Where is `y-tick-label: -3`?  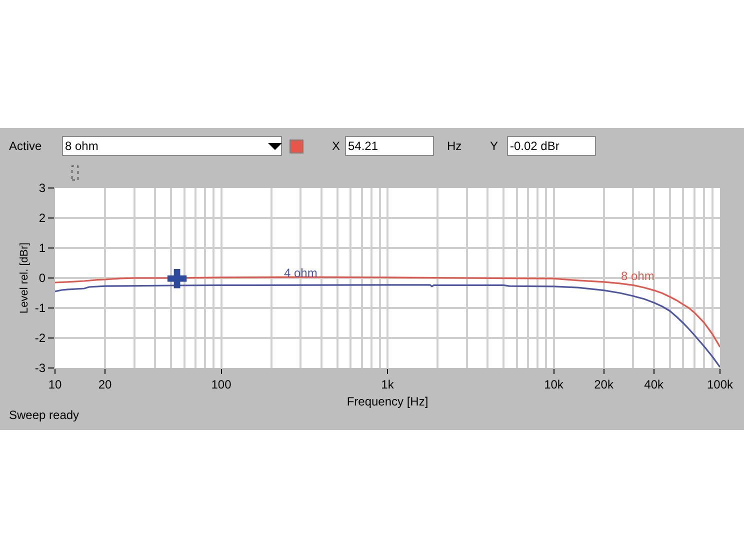
y-tick-label: -3 is located at coordinates (40, 368).